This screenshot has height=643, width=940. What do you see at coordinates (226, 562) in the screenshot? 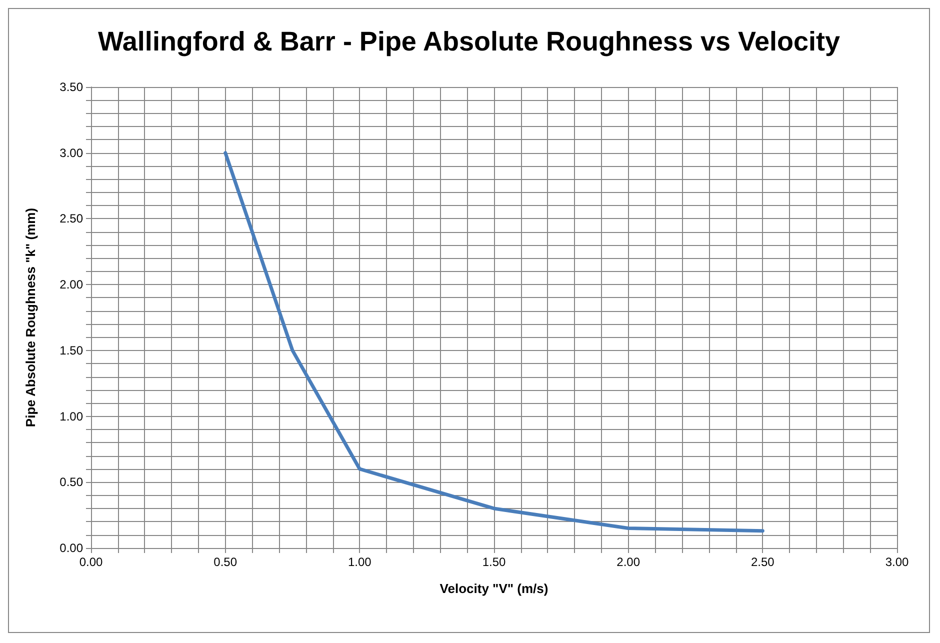
I see `x-tick-label: 0.50` at bounding box center [226, 562].